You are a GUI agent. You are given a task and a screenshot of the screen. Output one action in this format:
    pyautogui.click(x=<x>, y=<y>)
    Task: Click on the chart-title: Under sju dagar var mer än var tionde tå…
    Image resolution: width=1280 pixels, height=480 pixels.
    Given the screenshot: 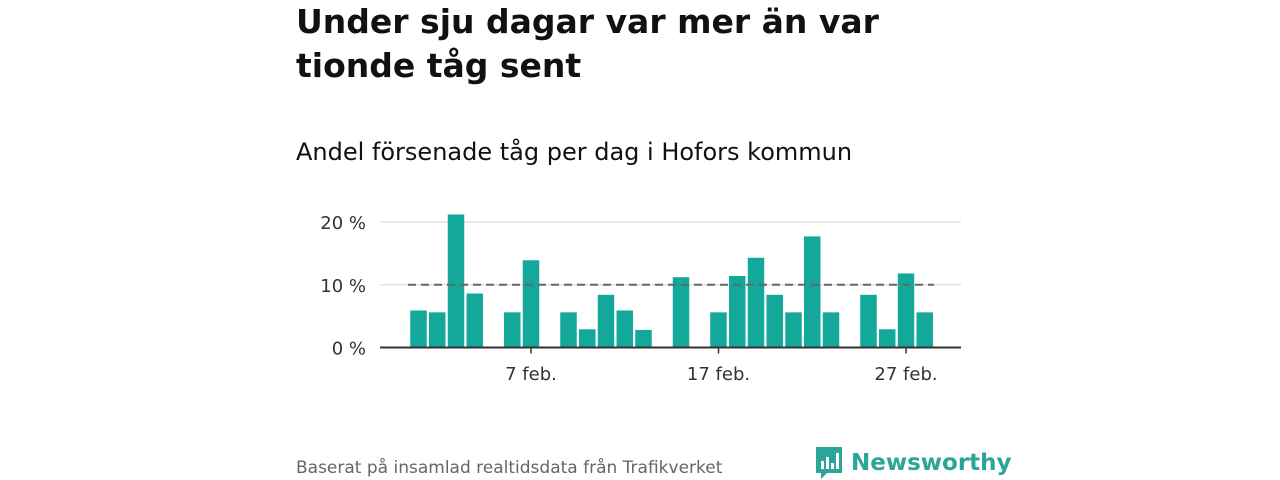 What is the action you would take?
    pyautogui.click(x=587, y=43)
    